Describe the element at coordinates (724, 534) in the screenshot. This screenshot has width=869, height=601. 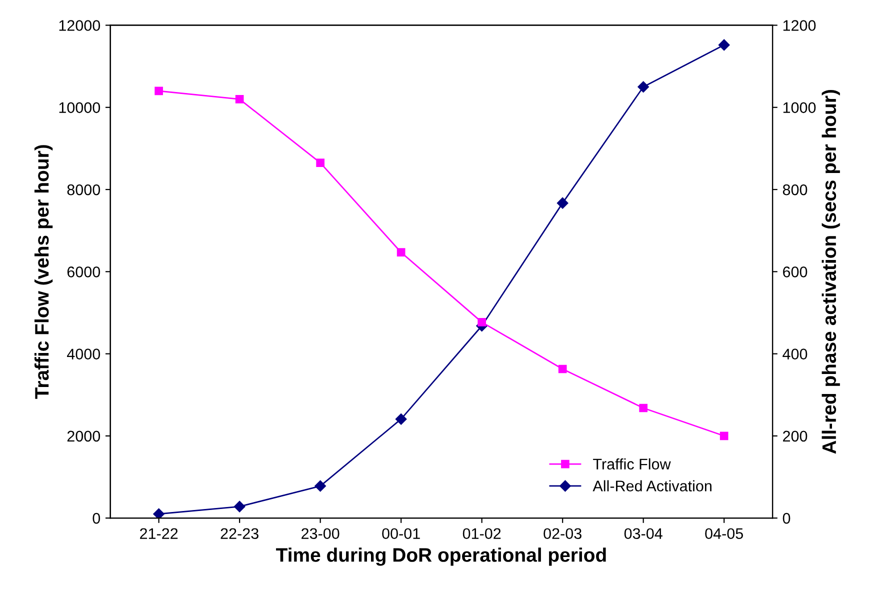
I see `x-tick-label: 04-05` at that location.